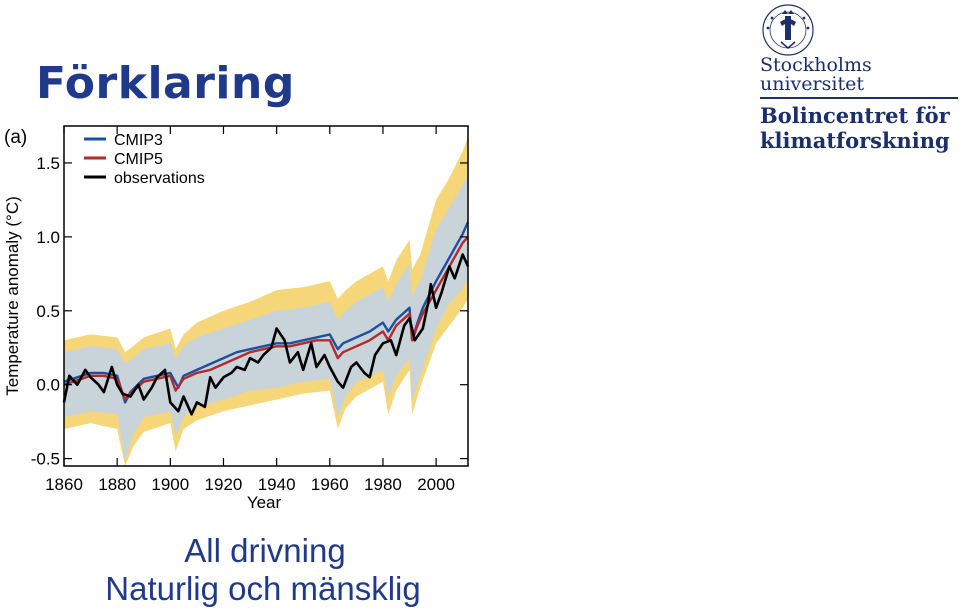 The height and width of the screenshot is (613, 960). Describe the element at coordinates (48, 237) in the screenshot. I see `y-tick-label: 1.0` at that location.